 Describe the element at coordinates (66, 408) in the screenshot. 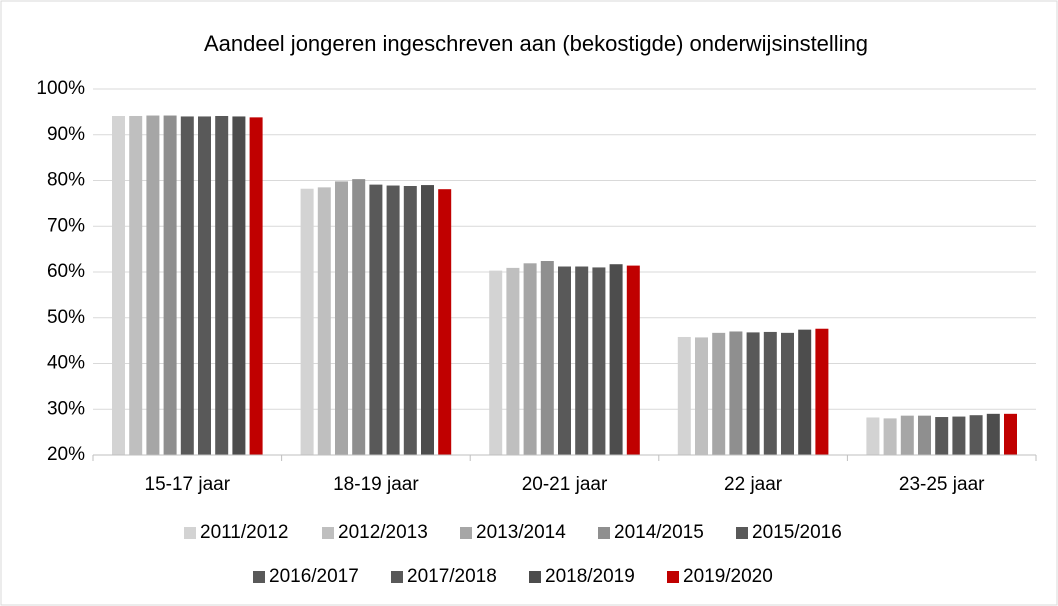

I see `y-tick-label: 30%` at that location.